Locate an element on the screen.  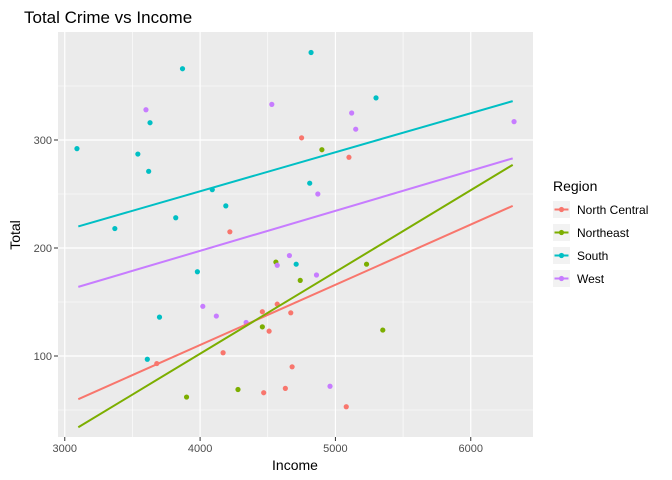
legend-item-west: West is located at coordinates (579, 278).